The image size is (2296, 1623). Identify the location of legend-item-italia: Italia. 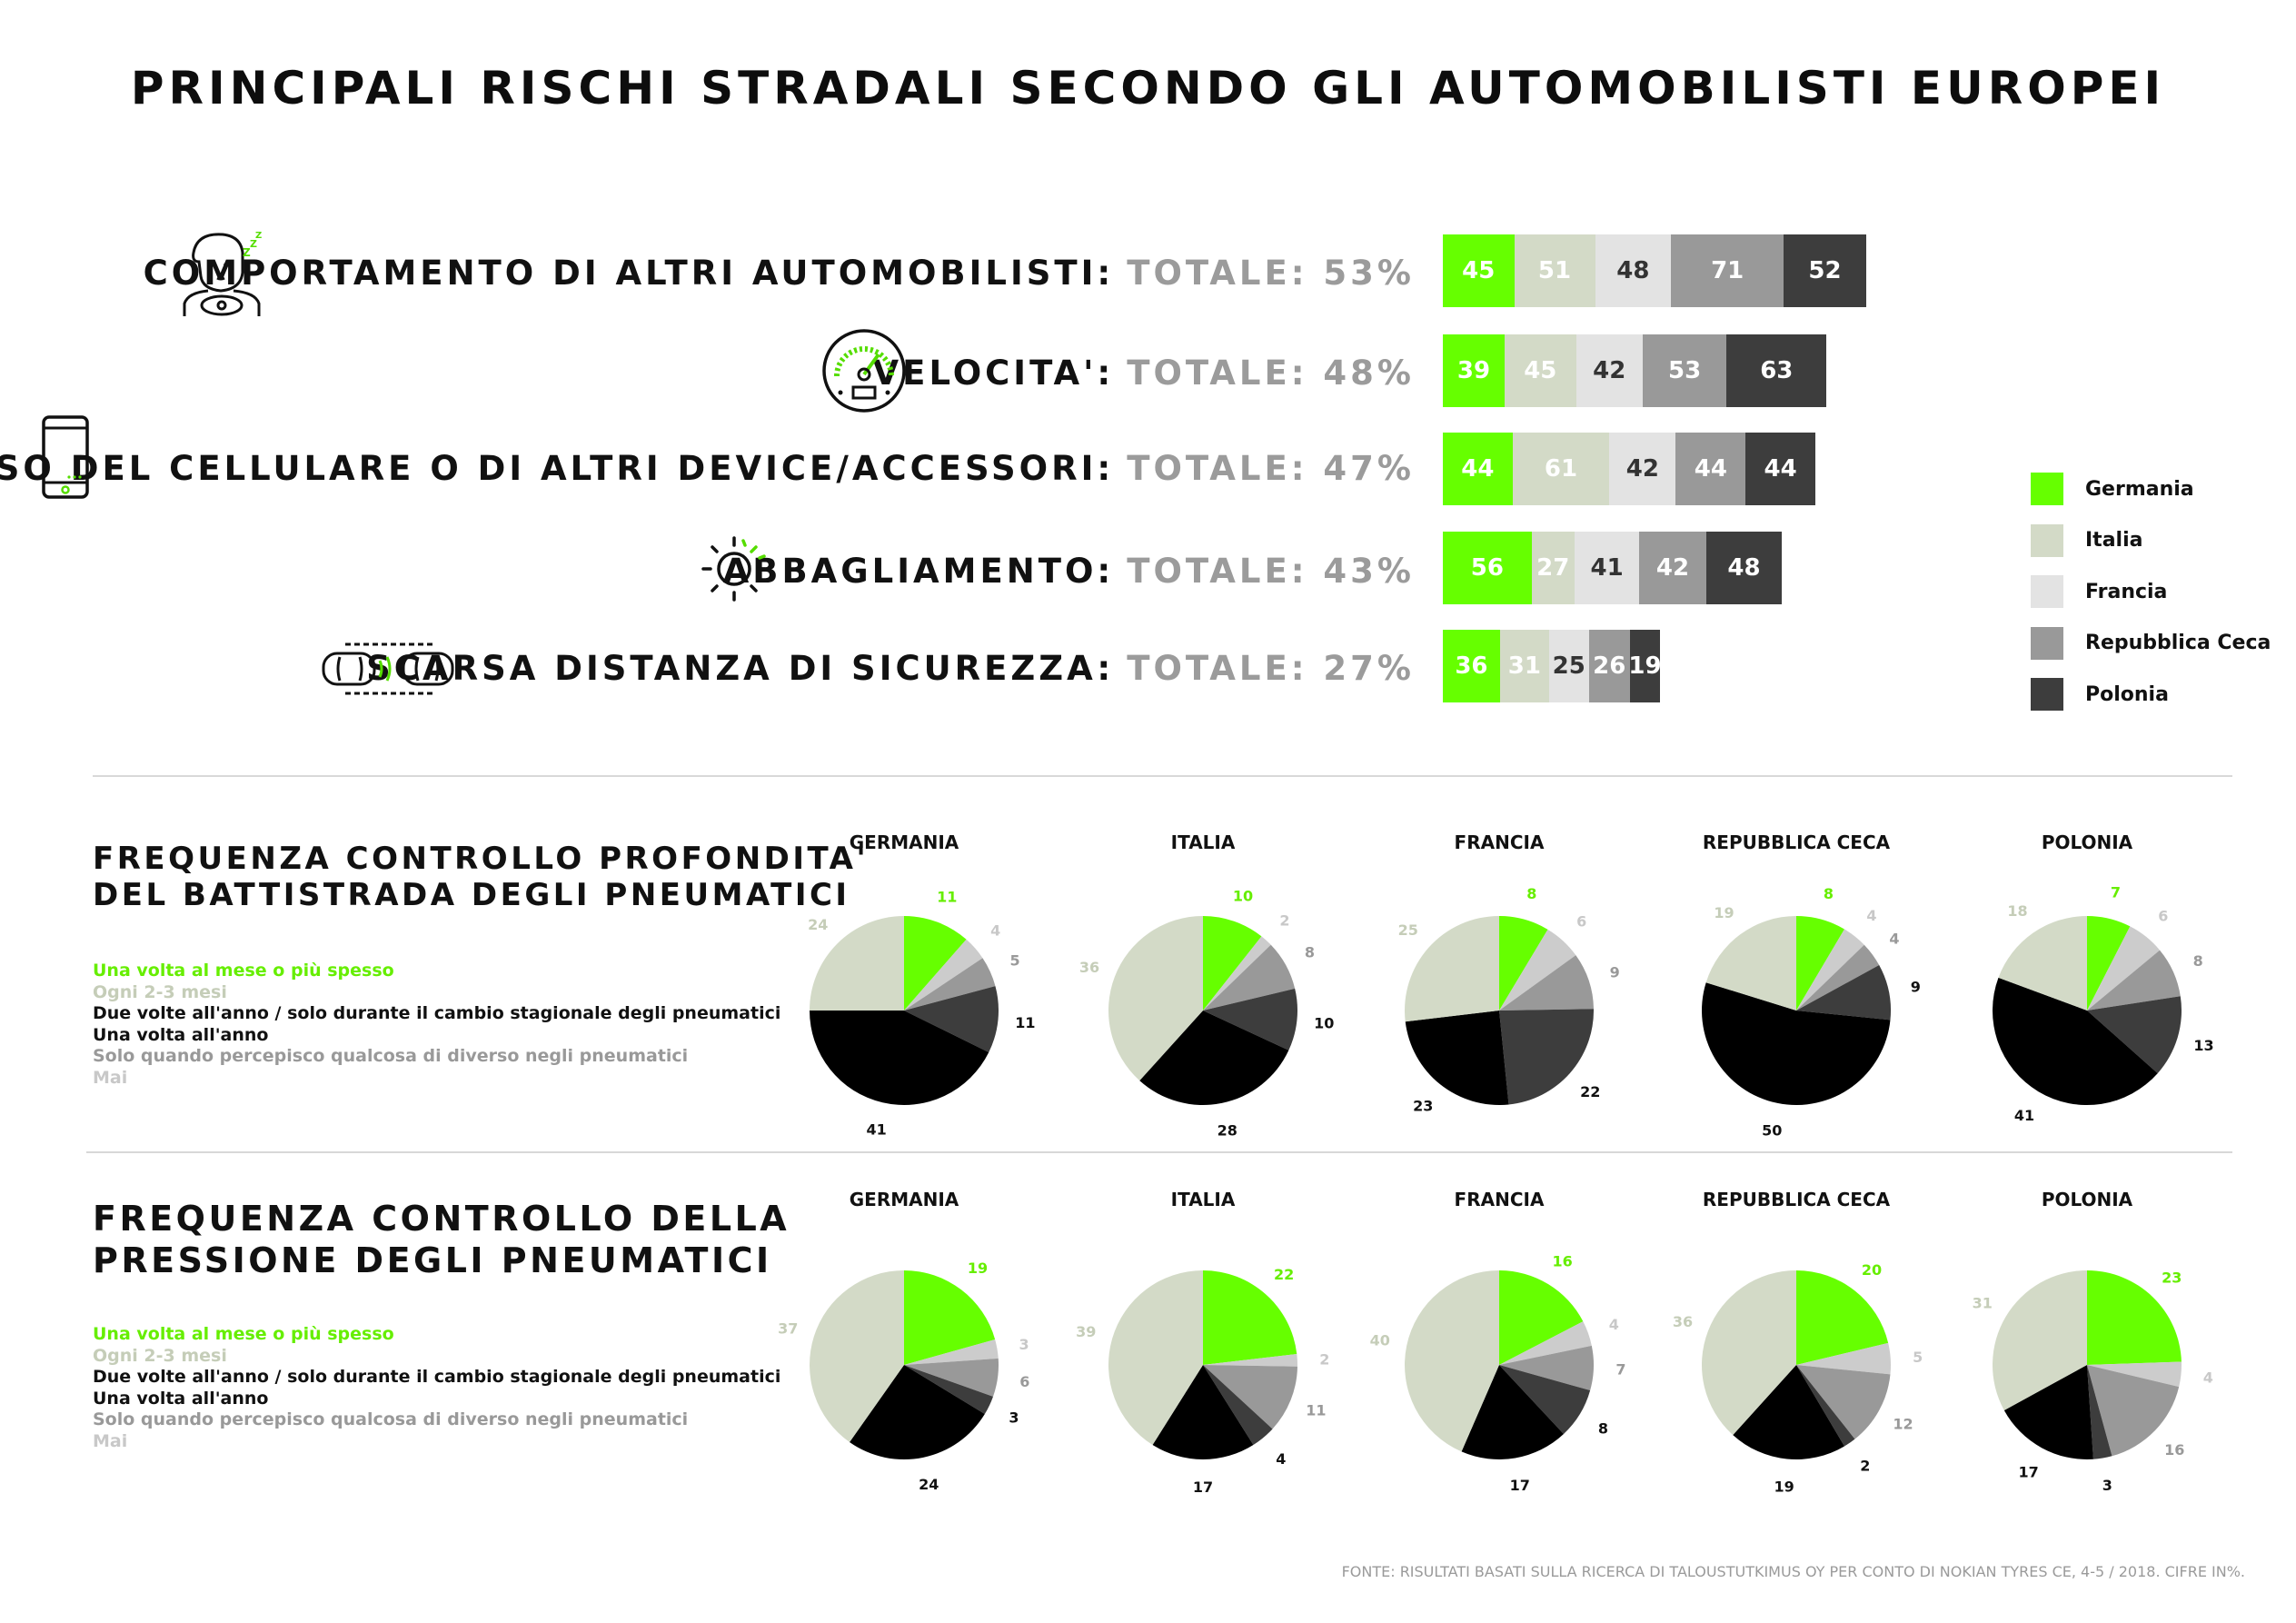
(2151, 541).